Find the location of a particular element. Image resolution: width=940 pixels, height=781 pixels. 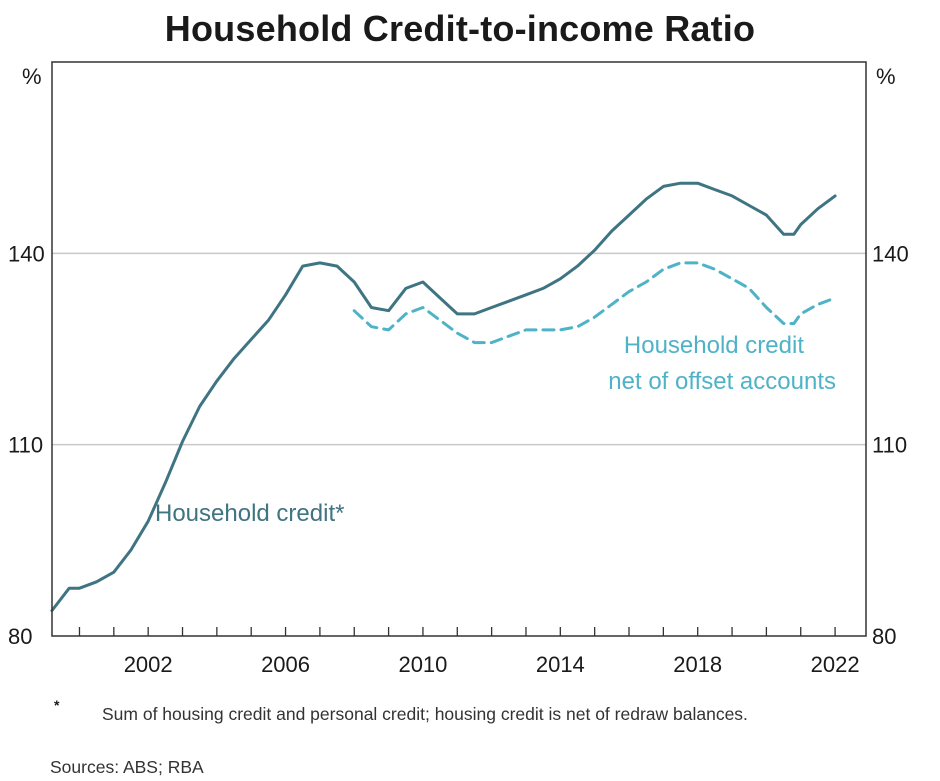

y-left-tick-label-110: 110 is located at coordinates (25, 445).